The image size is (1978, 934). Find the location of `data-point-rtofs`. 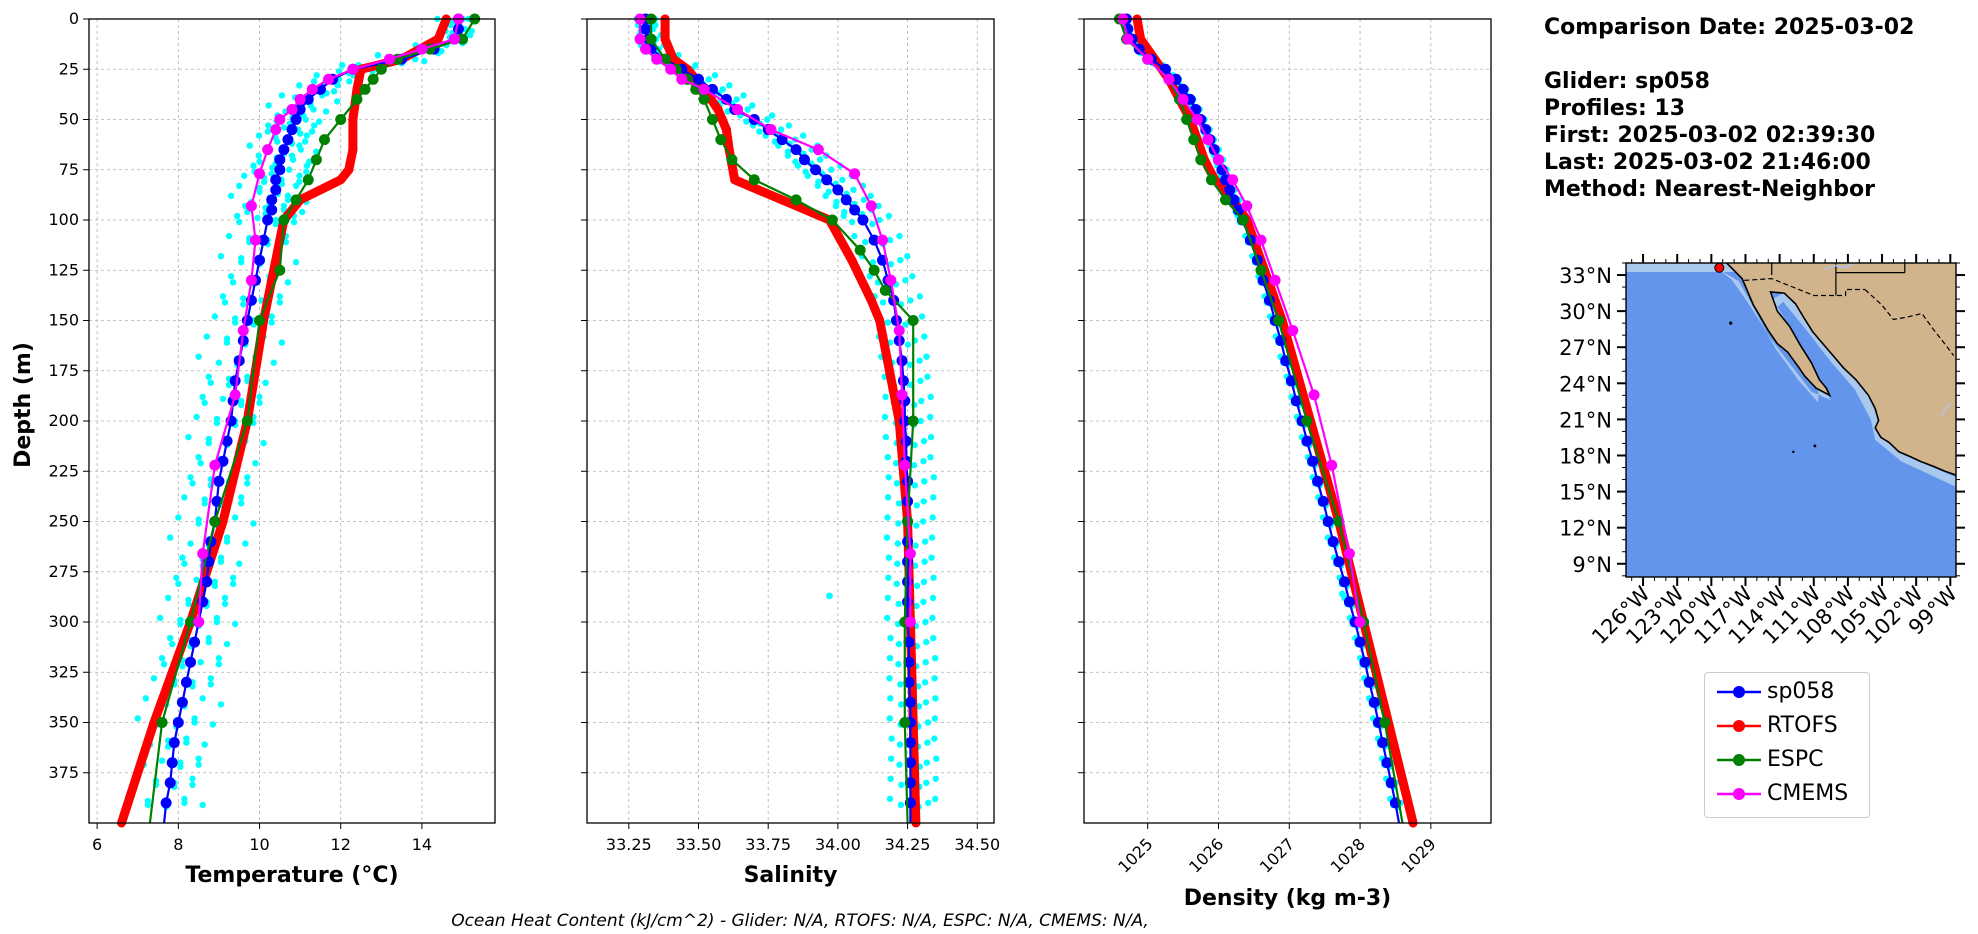

data-point-rtofs is located at coordinates (349, 170).